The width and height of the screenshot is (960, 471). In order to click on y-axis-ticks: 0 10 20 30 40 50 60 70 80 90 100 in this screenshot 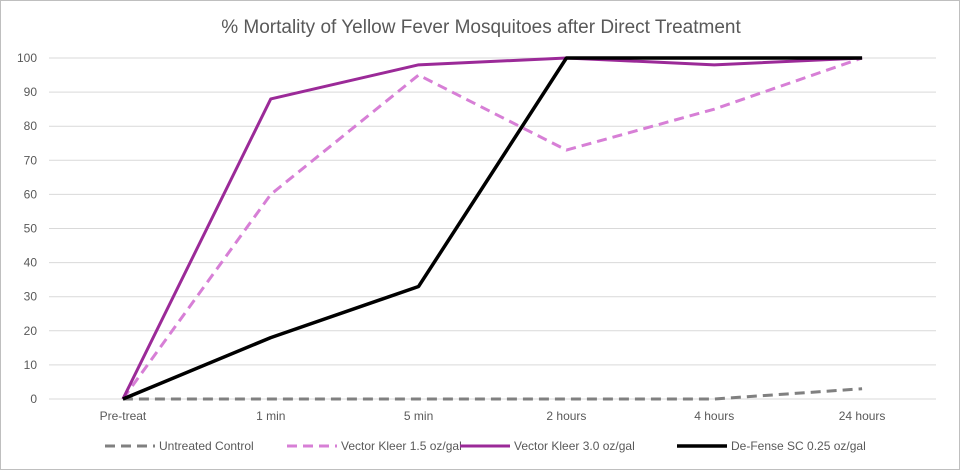, I will do `click(27, 228)`.